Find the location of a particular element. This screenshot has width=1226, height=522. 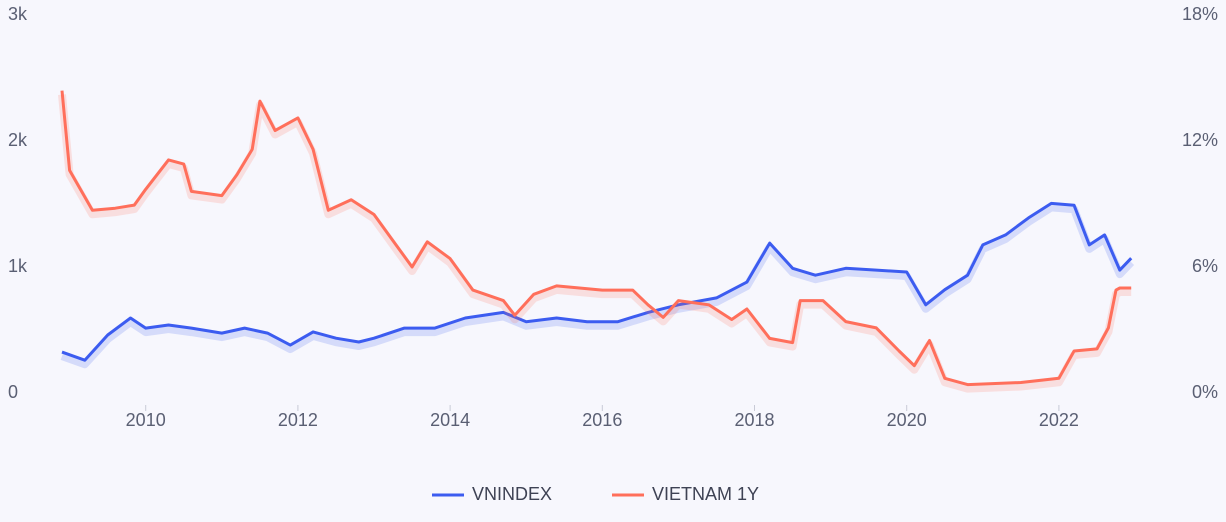

legend-label: VNINDEX is located at coordinates (512, 494).